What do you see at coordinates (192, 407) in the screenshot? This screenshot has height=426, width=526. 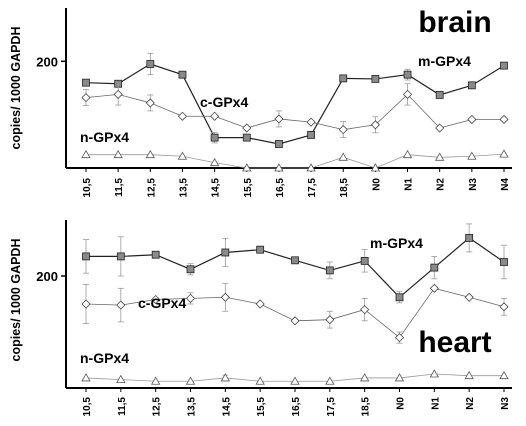 I see `panel-2-x-tick-label: 13,5` at bounding box center [192, 407].